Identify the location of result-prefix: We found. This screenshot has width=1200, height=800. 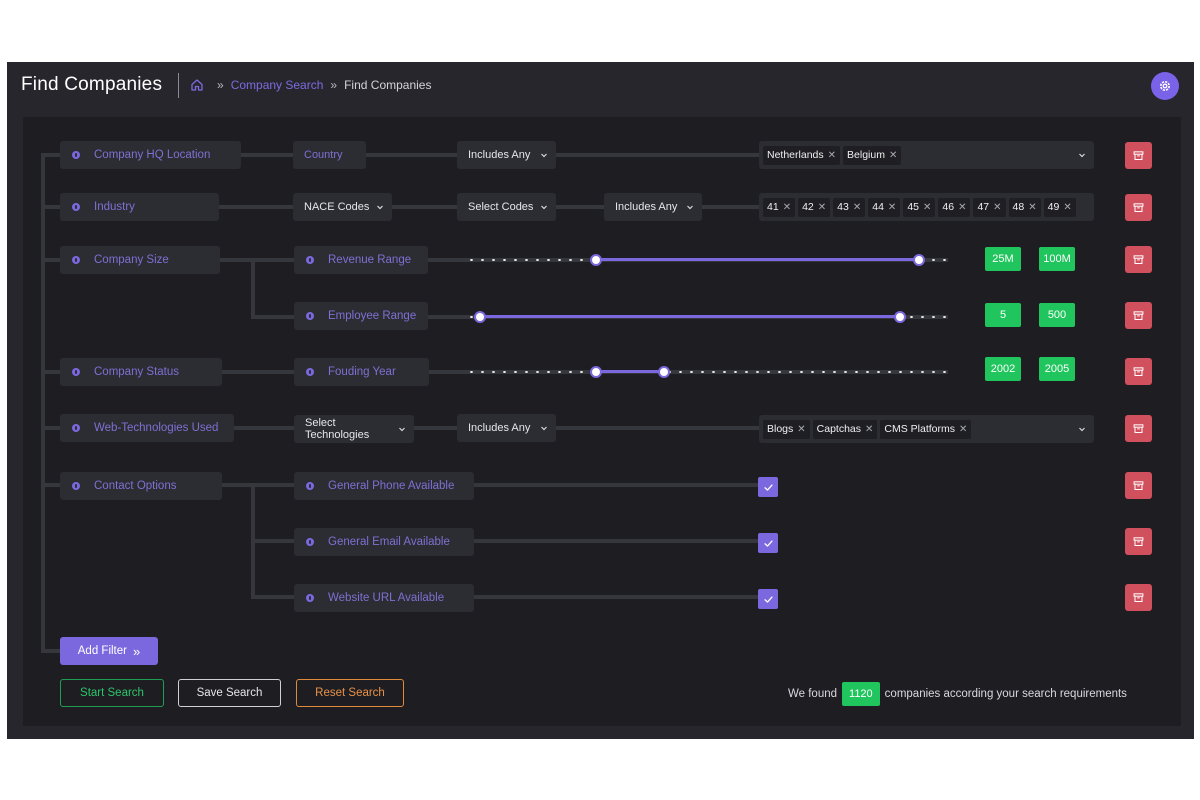
(813, 694).